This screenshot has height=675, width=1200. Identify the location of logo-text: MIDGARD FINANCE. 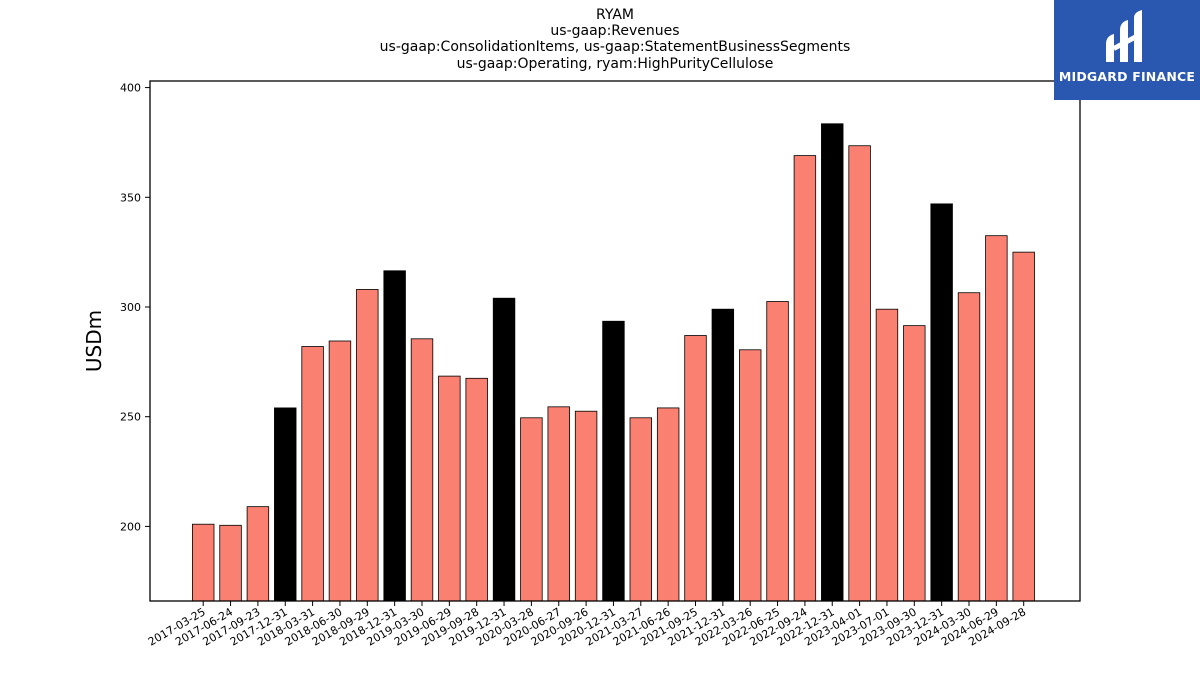
(1127, 76).